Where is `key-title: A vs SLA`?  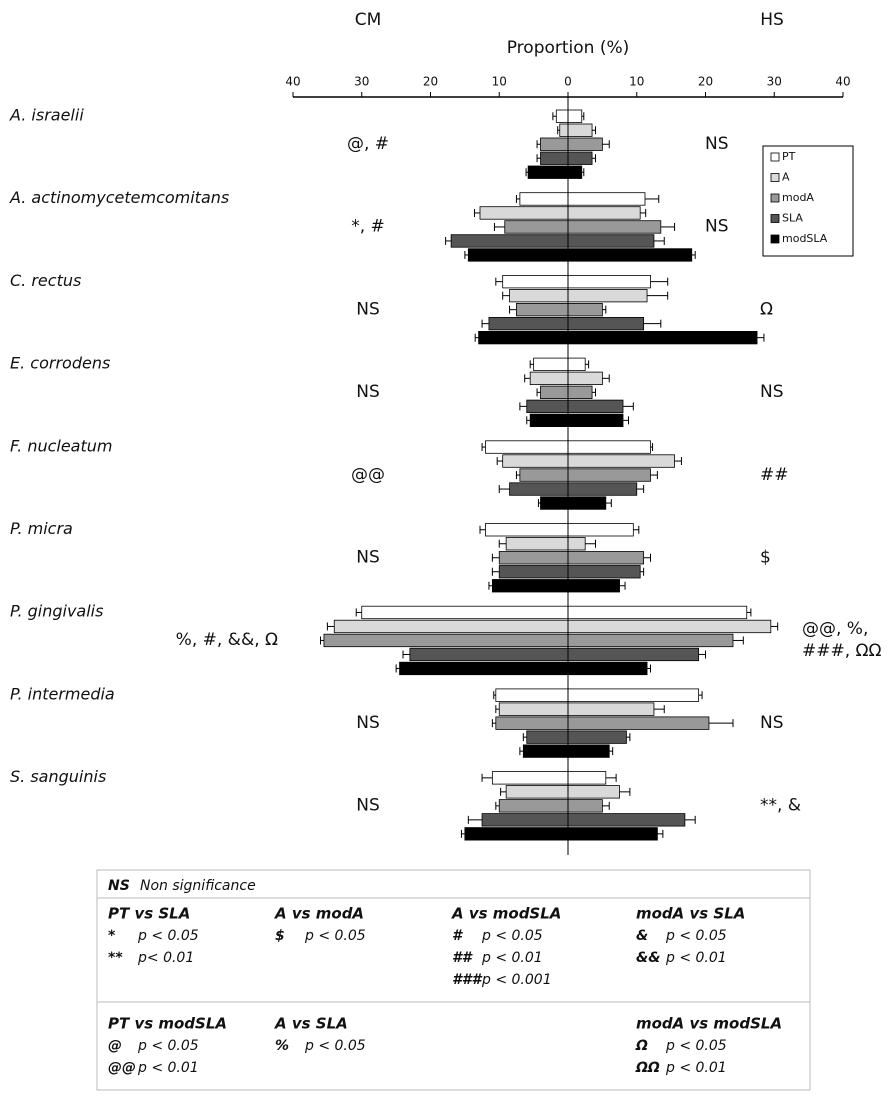 key-title: A vs SLA is located at coordinates (311, 1024).